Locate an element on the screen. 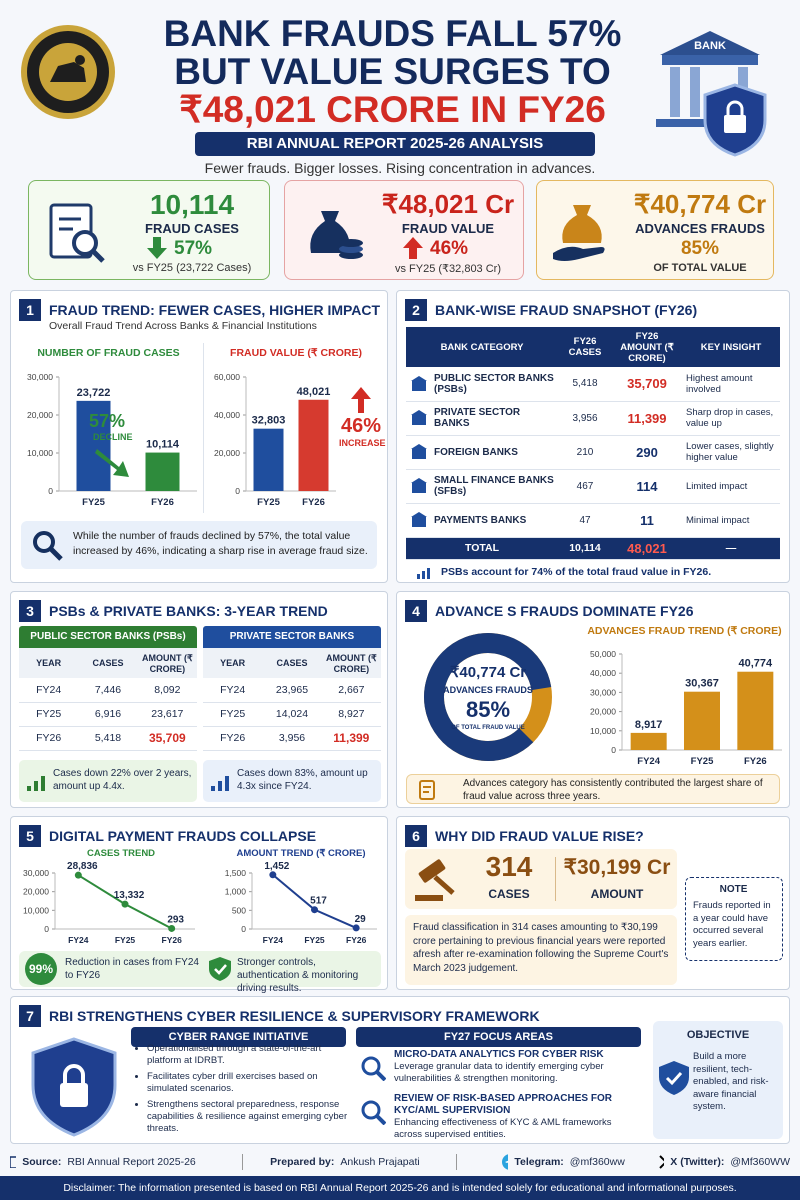 Image resolution: width=800 pixels, height=1200 pixels. gavel-icon is located at coordinates (435, 880).